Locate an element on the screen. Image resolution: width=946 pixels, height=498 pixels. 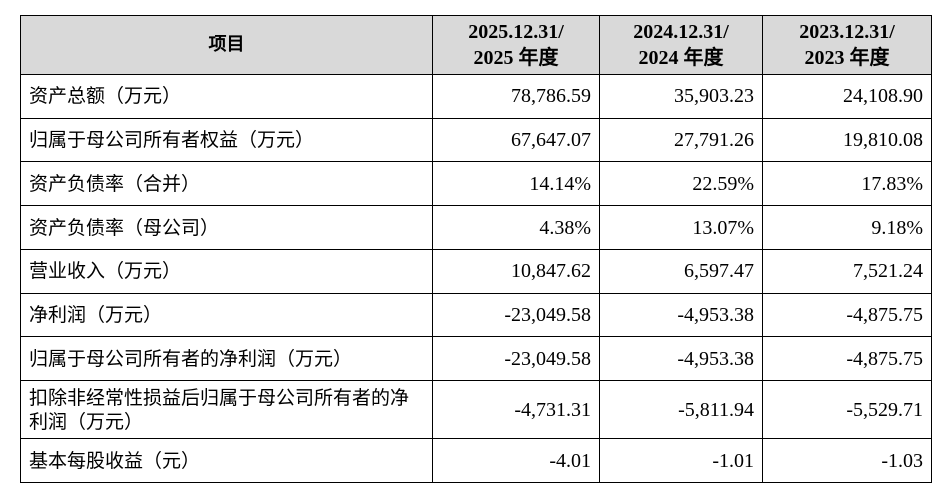
cell-value: 67,647.07 is located at coordinates (516, 140).